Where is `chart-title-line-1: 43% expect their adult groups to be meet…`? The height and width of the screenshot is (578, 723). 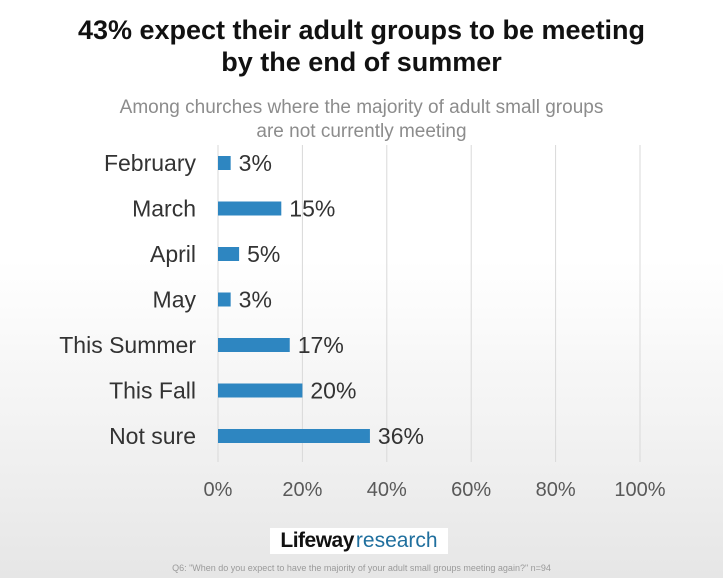 chart-title-line-1: 43% expect their adult groups to be meet… is located at coordinates (361, 30).